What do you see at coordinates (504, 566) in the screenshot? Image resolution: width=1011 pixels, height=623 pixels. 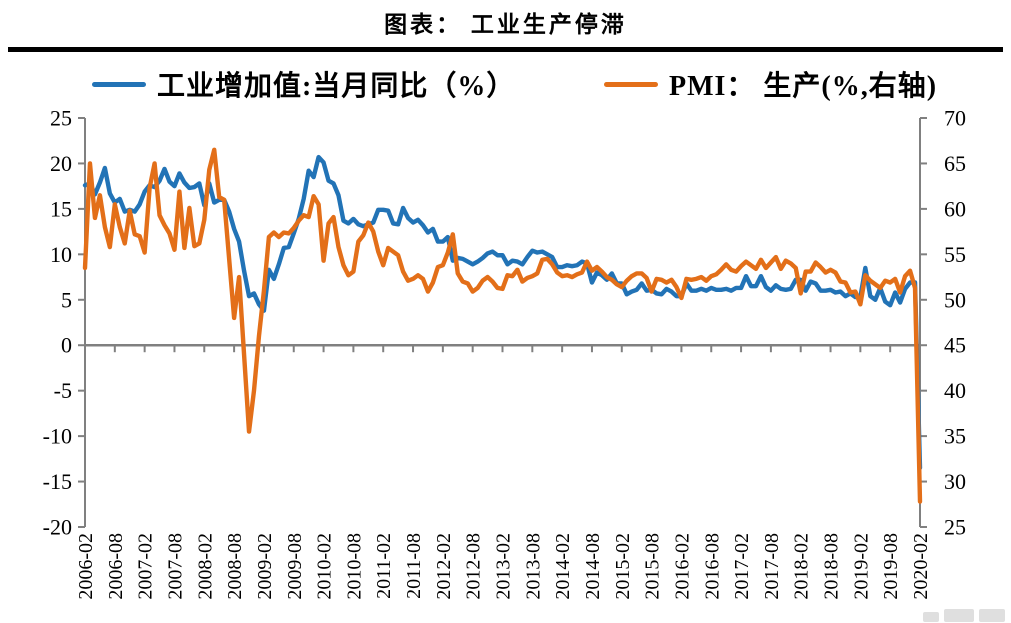 I see `svg-text: 2013-02` at bounding box center [504, 566].